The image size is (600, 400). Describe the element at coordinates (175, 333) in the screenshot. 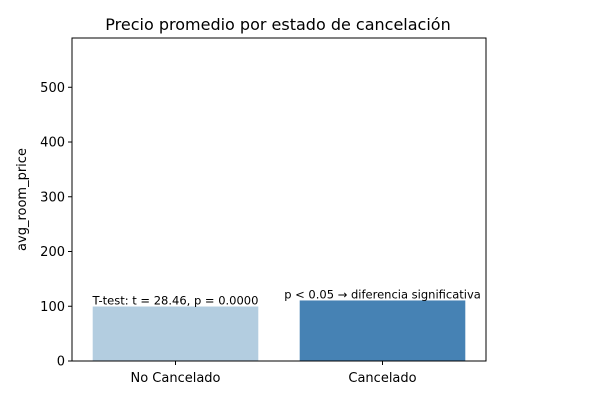

I see `bar-no-cancelado` at that location.